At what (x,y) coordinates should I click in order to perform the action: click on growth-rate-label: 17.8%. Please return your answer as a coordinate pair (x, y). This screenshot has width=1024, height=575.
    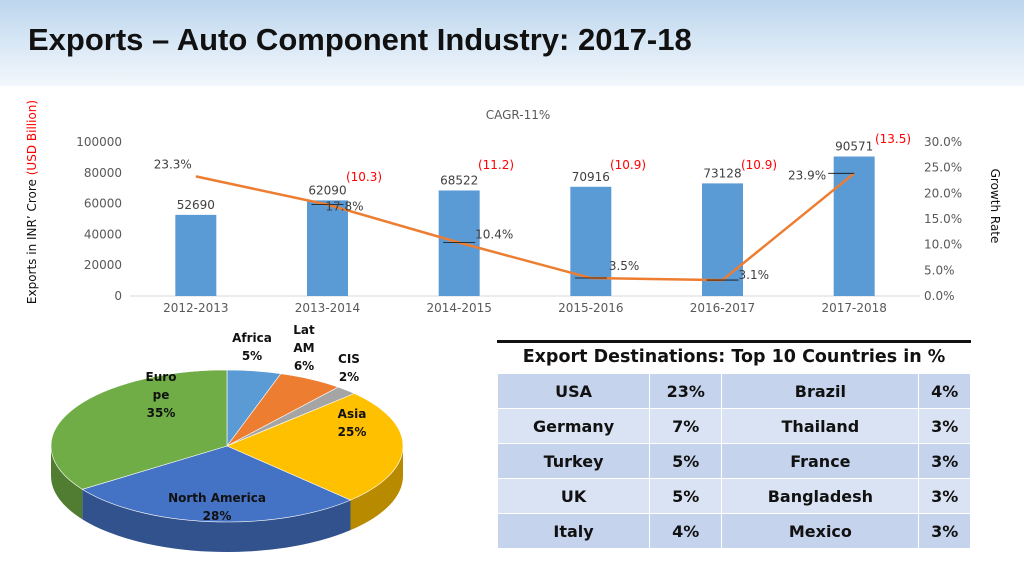
    Looking at the image, I should click on (344, 207).